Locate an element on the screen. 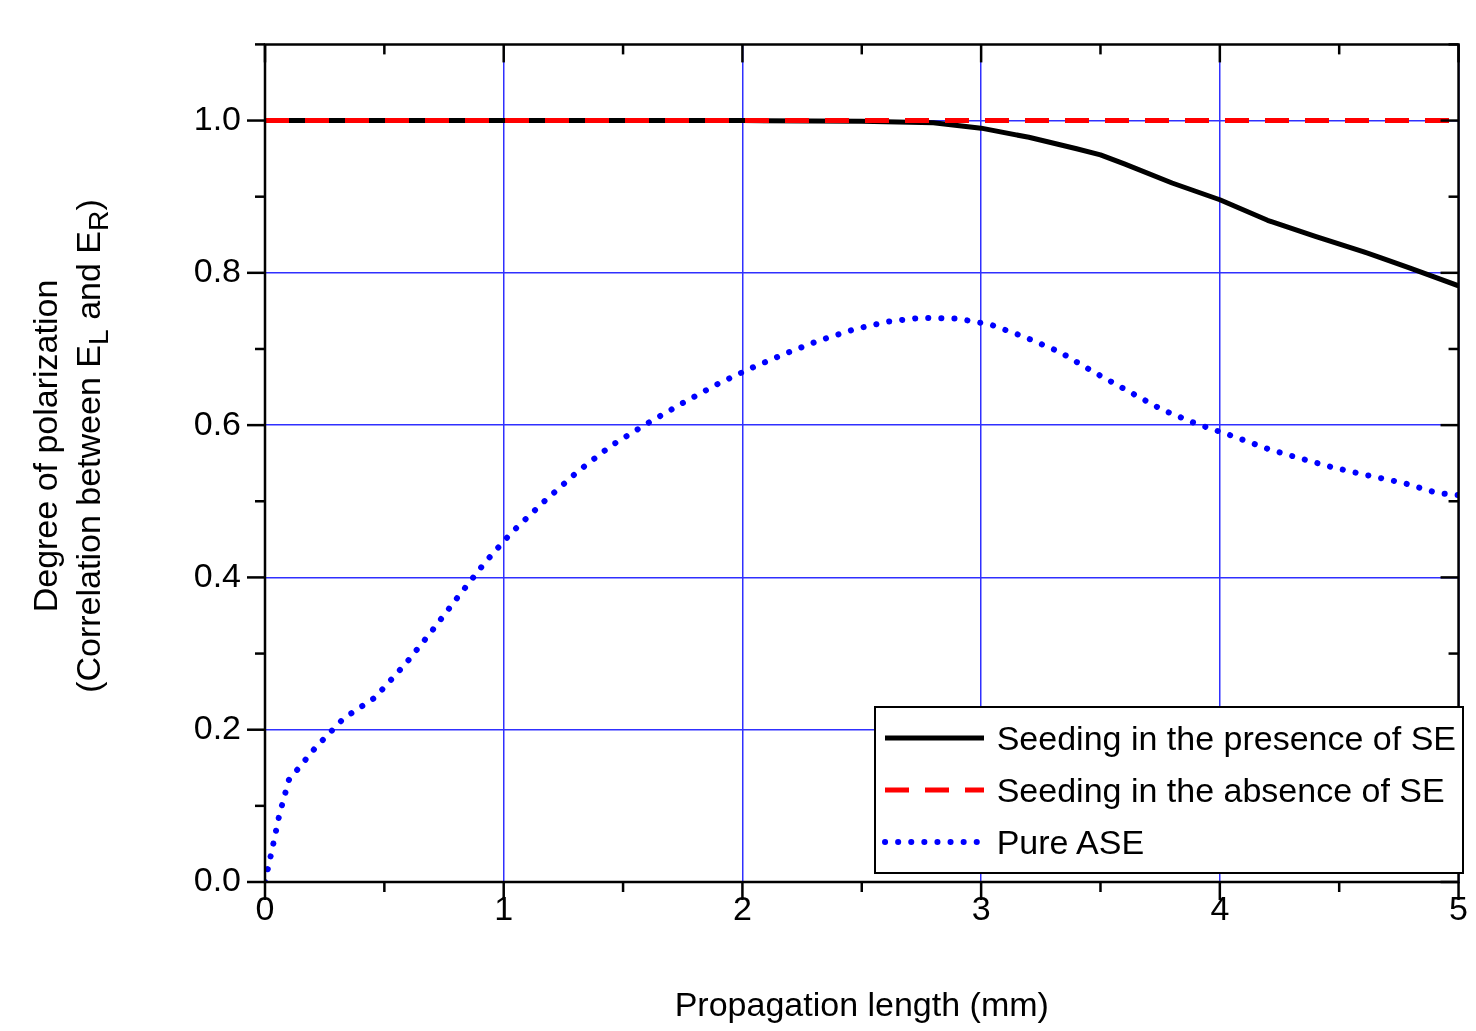 Image resolution: width=1476 pixels, height=1031 pixels. legend-label: Seeding in the absence of SE is located at coordinates (1220, 790).